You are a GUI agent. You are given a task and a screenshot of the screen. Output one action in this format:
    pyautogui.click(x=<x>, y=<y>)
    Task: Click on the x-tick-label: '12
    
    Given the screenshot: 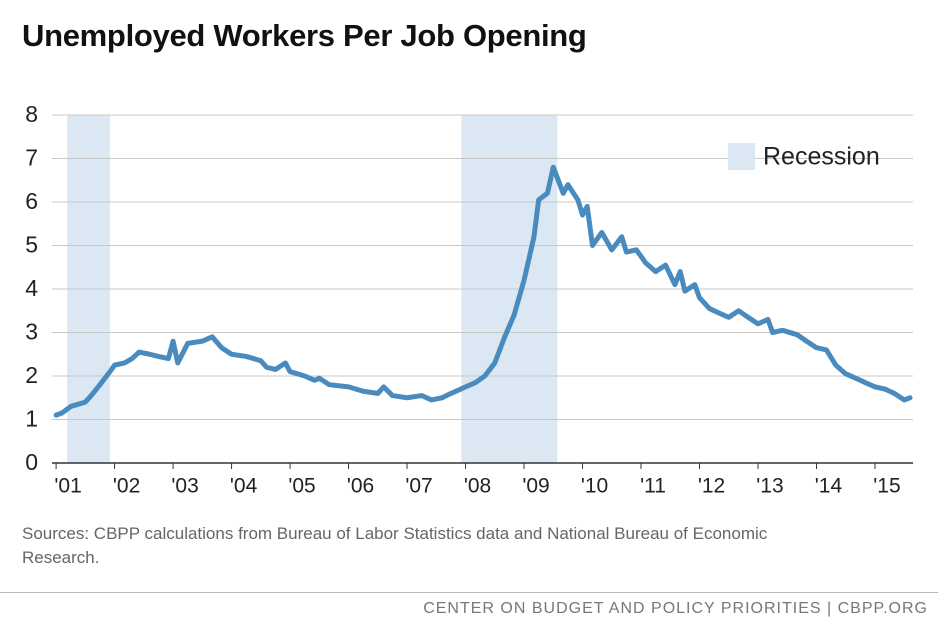 What is the action you would take?
    pyautogui.click(x=711, y=486)
    